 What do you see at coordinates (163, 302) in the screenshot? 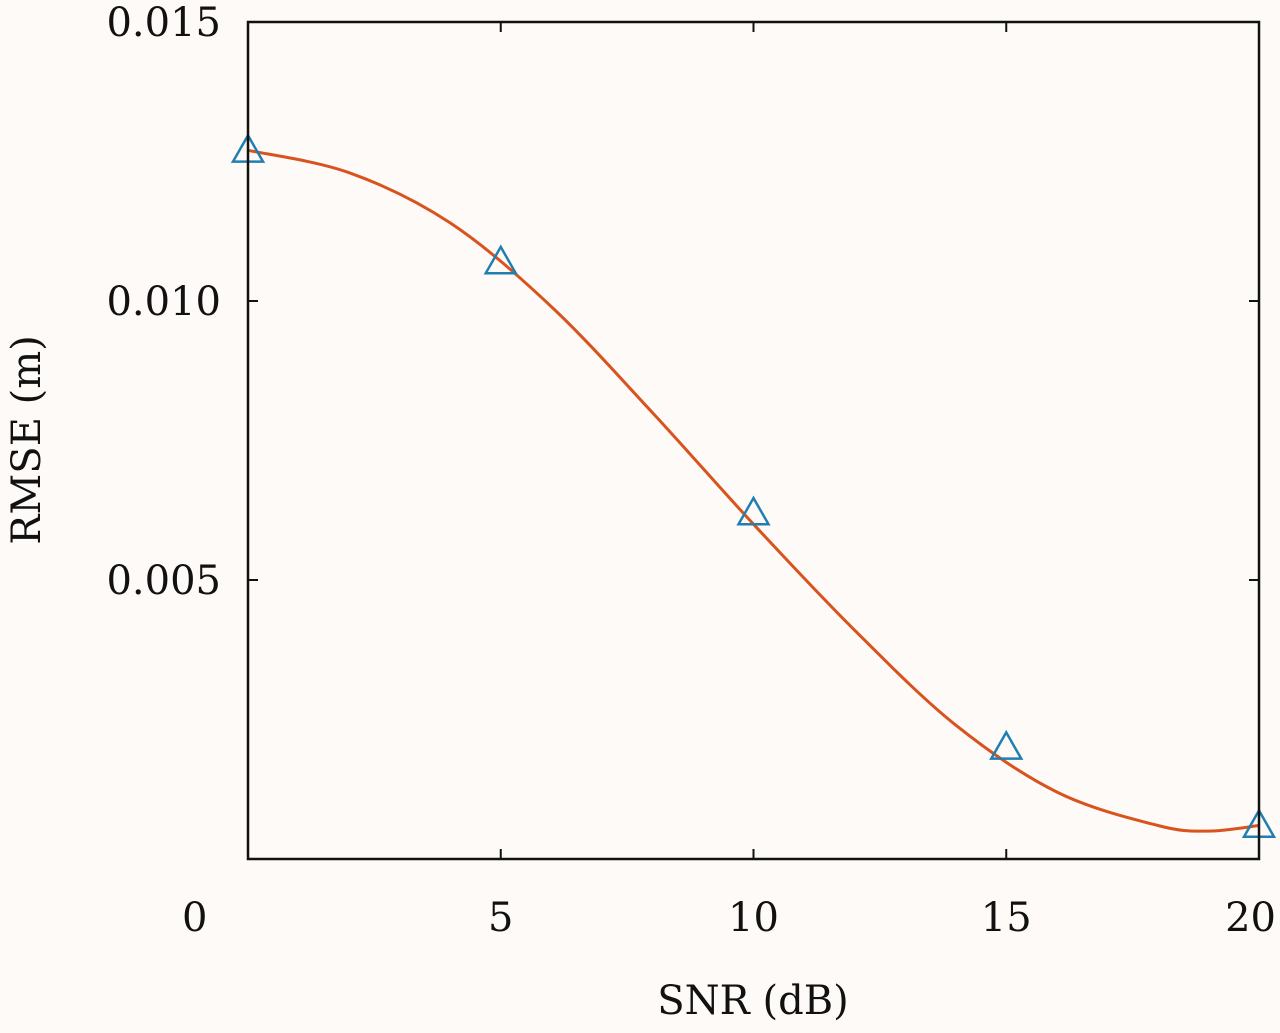
I see `y-tick-label: 0.010` at bounding box center [163, 302].